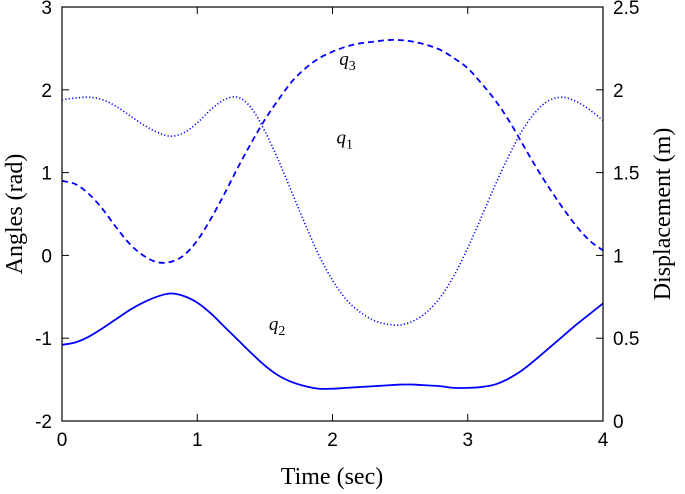  What do you see at coordinates (347, 61) in the screenshot?
I see `annotation-q3: q3` at bounding box center [347, 61].